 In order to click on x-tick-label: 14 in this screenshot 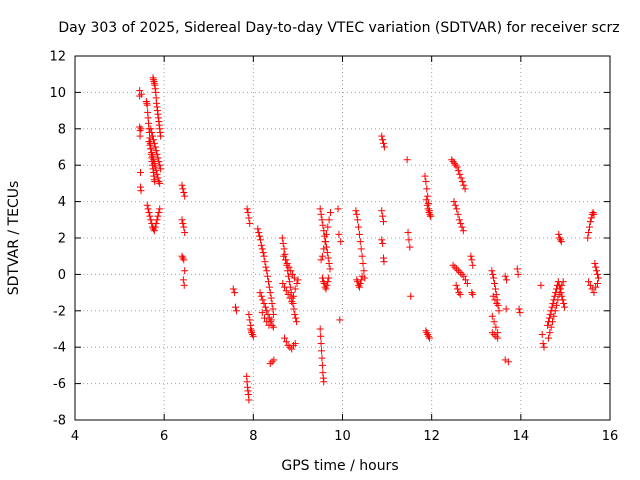, I will do `click(521, 436)`.